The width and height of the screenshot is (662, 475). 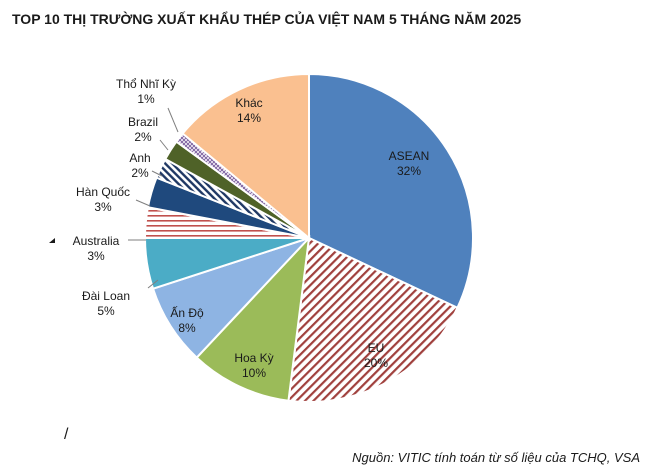 I want to click on slice-label-australia: Australia 3%, so click(x=96, y=248).